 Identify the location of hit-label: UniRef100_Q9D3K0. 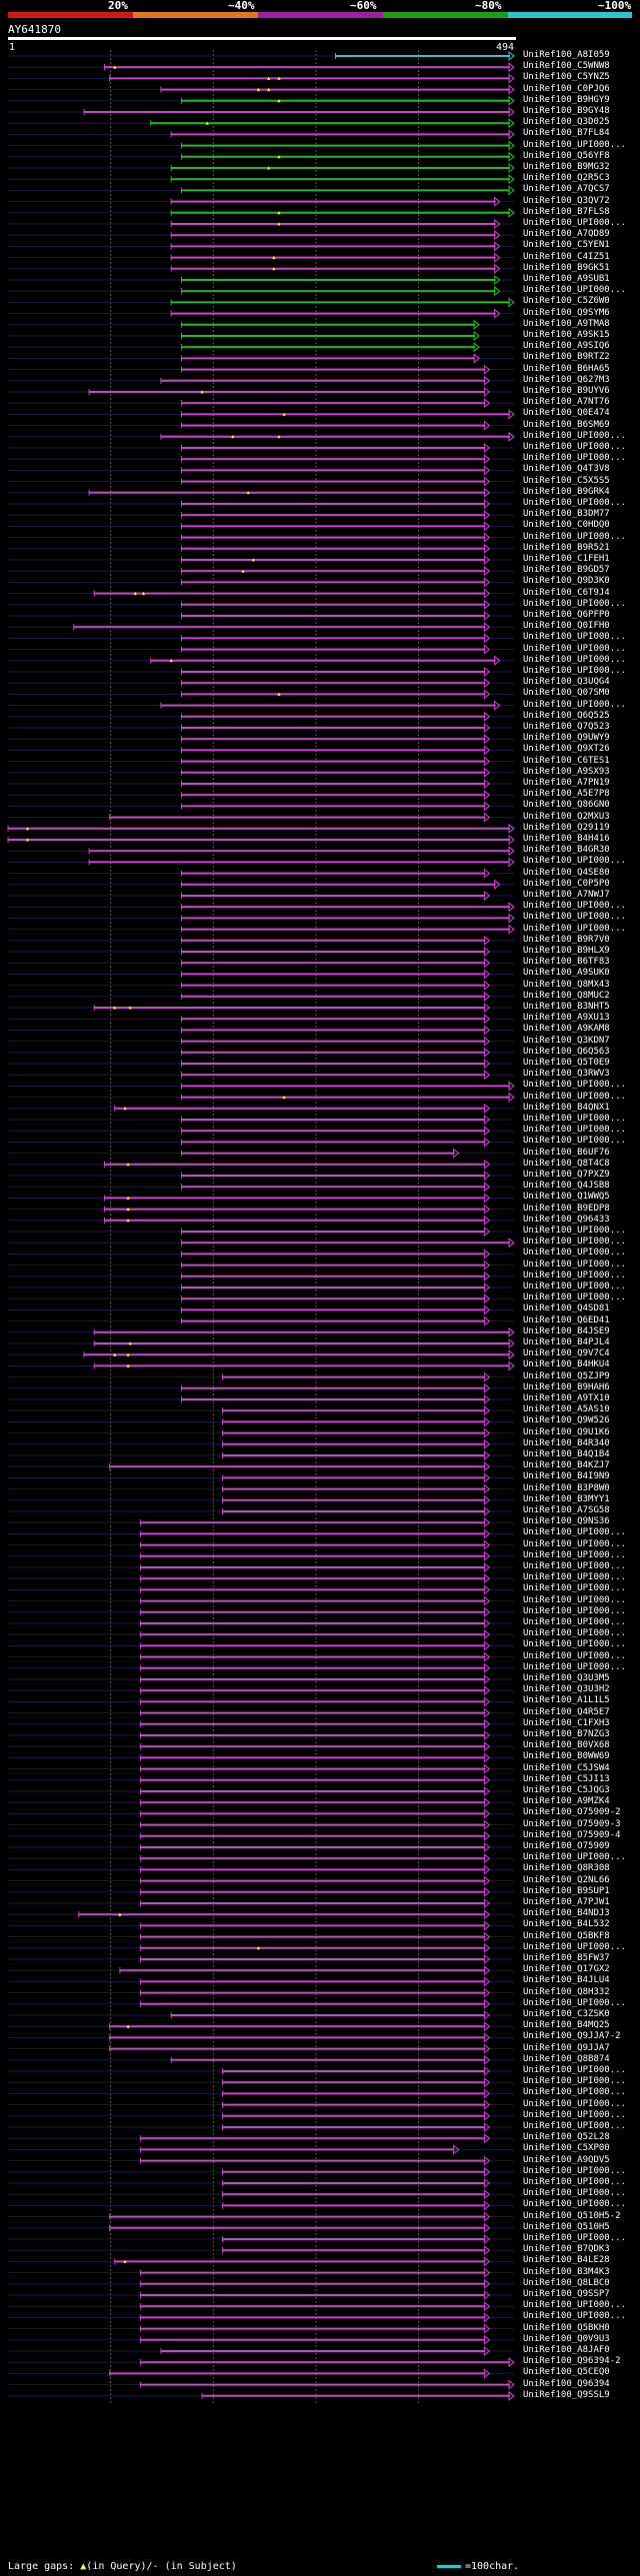
(566, 582).